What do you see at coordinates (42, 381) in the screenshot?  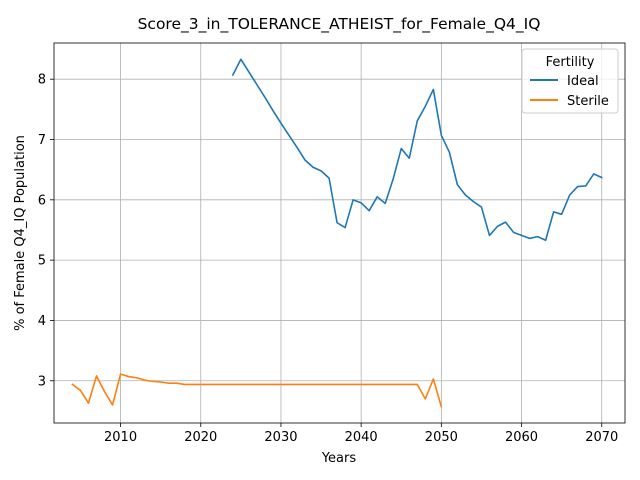 I see `y-tick-label: 3` at bounding box center [42, 381].